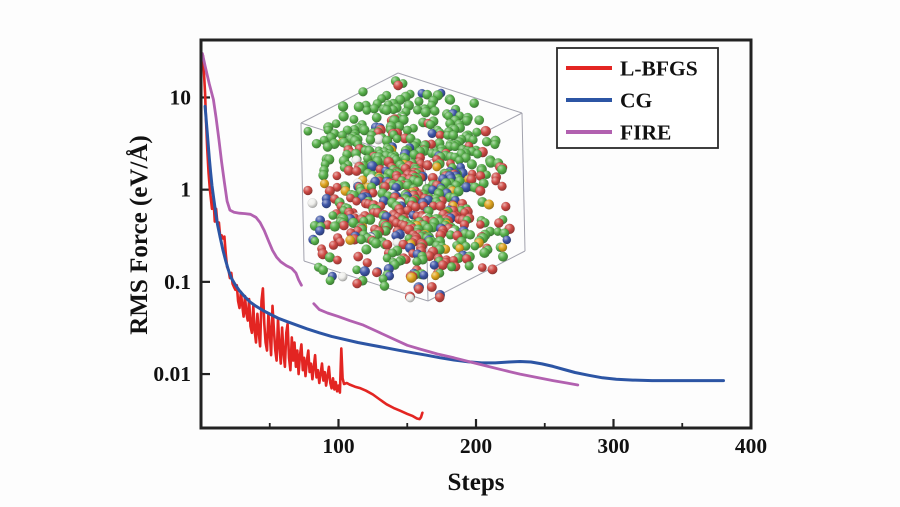 This screenshot has width=900, height=507. I want to click on legend-label: L-BFGS, so click(659, 69).